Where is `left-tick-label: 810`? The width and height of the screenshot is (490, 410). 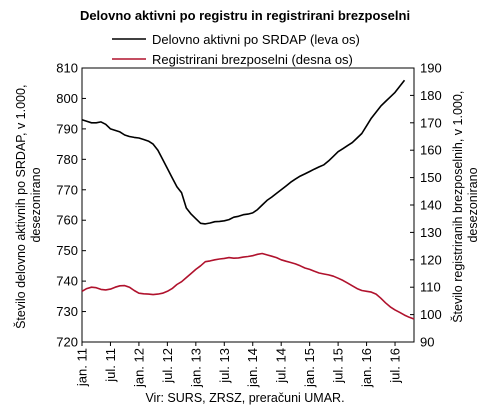 left-tick-label: 810 is located at coordinates (67, 68).